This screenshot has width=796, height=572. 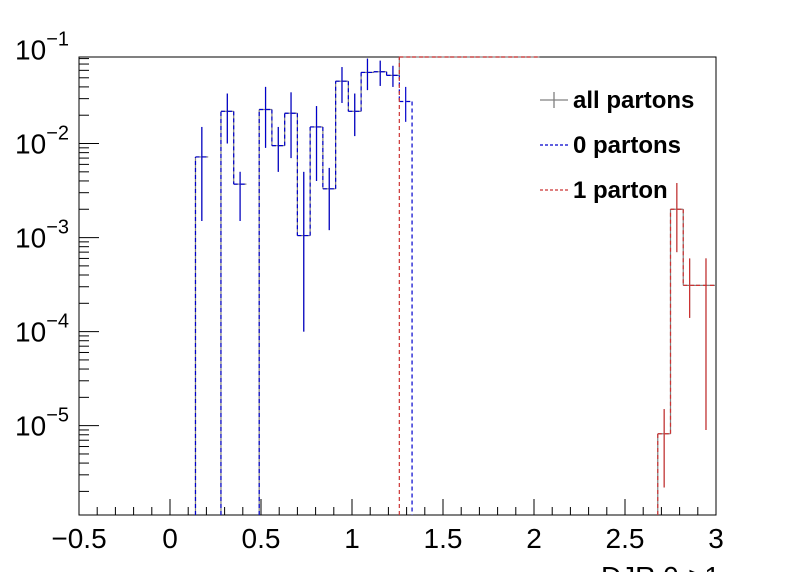 I want to click on x-tick-label: 2.5, so click(x=625, y=538).